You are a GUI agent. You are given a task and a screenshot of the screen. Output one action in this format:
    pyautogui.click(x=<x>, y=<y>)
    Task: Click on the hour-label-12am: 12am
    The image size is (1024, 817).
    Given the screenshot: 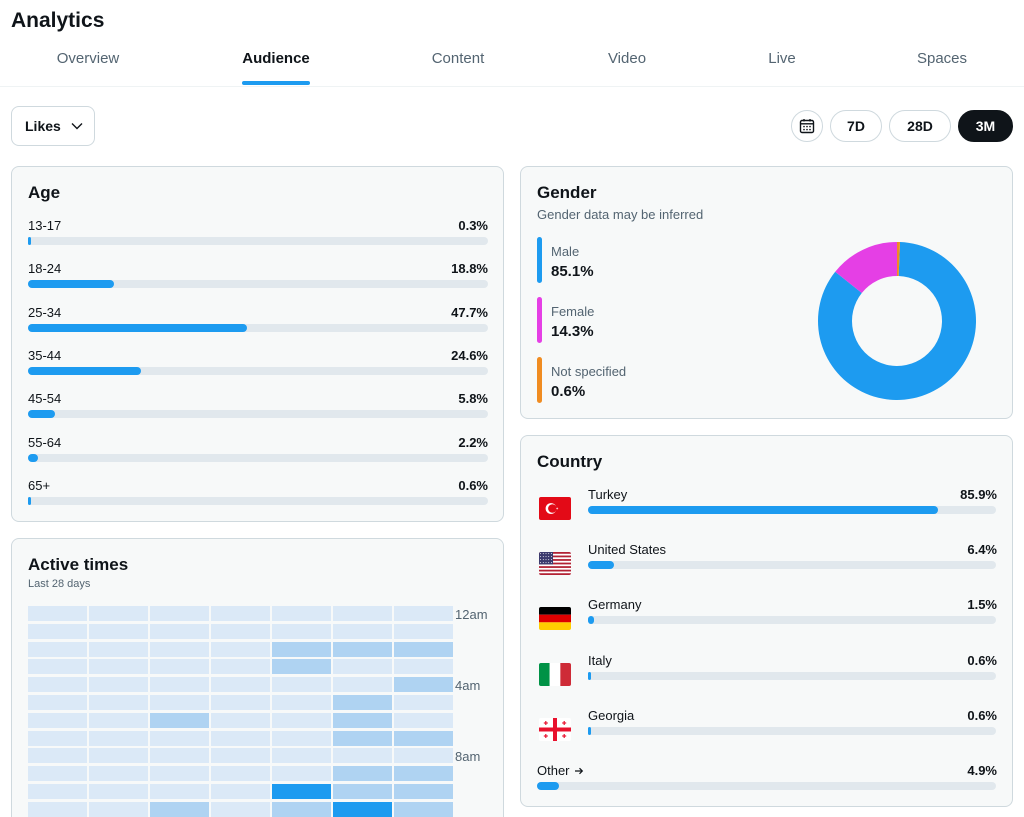 What is the action you would take?
    pyautogui.click(x=471, y=614)
    